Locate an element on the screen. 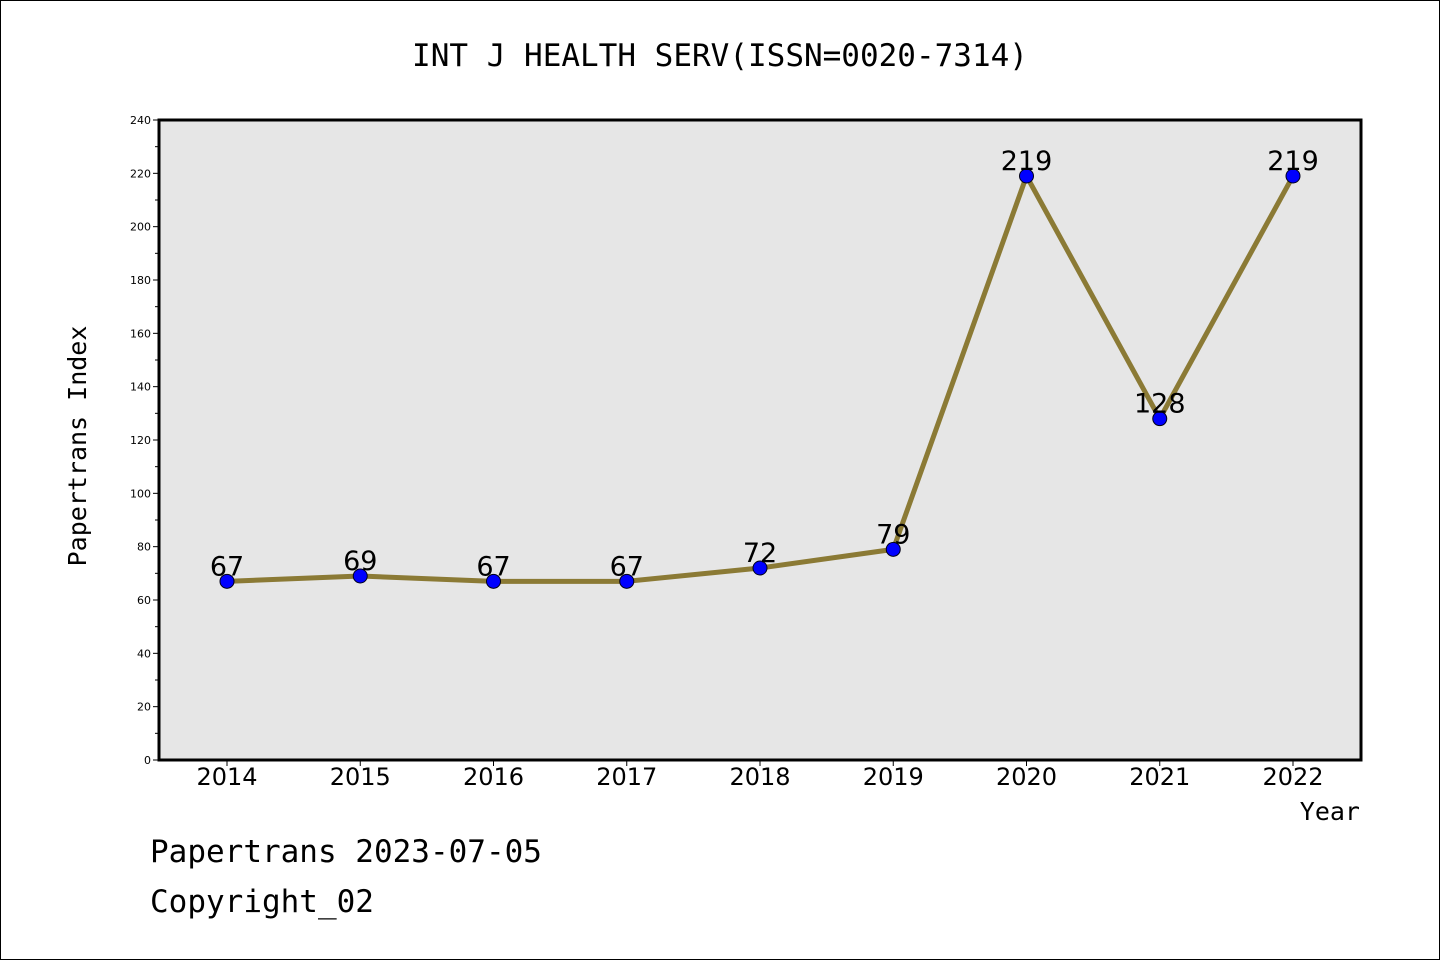  y-axis: 0 20 40 60 80 100 120 140 160 180 200 220 240 is located at coordinates (144, 440).